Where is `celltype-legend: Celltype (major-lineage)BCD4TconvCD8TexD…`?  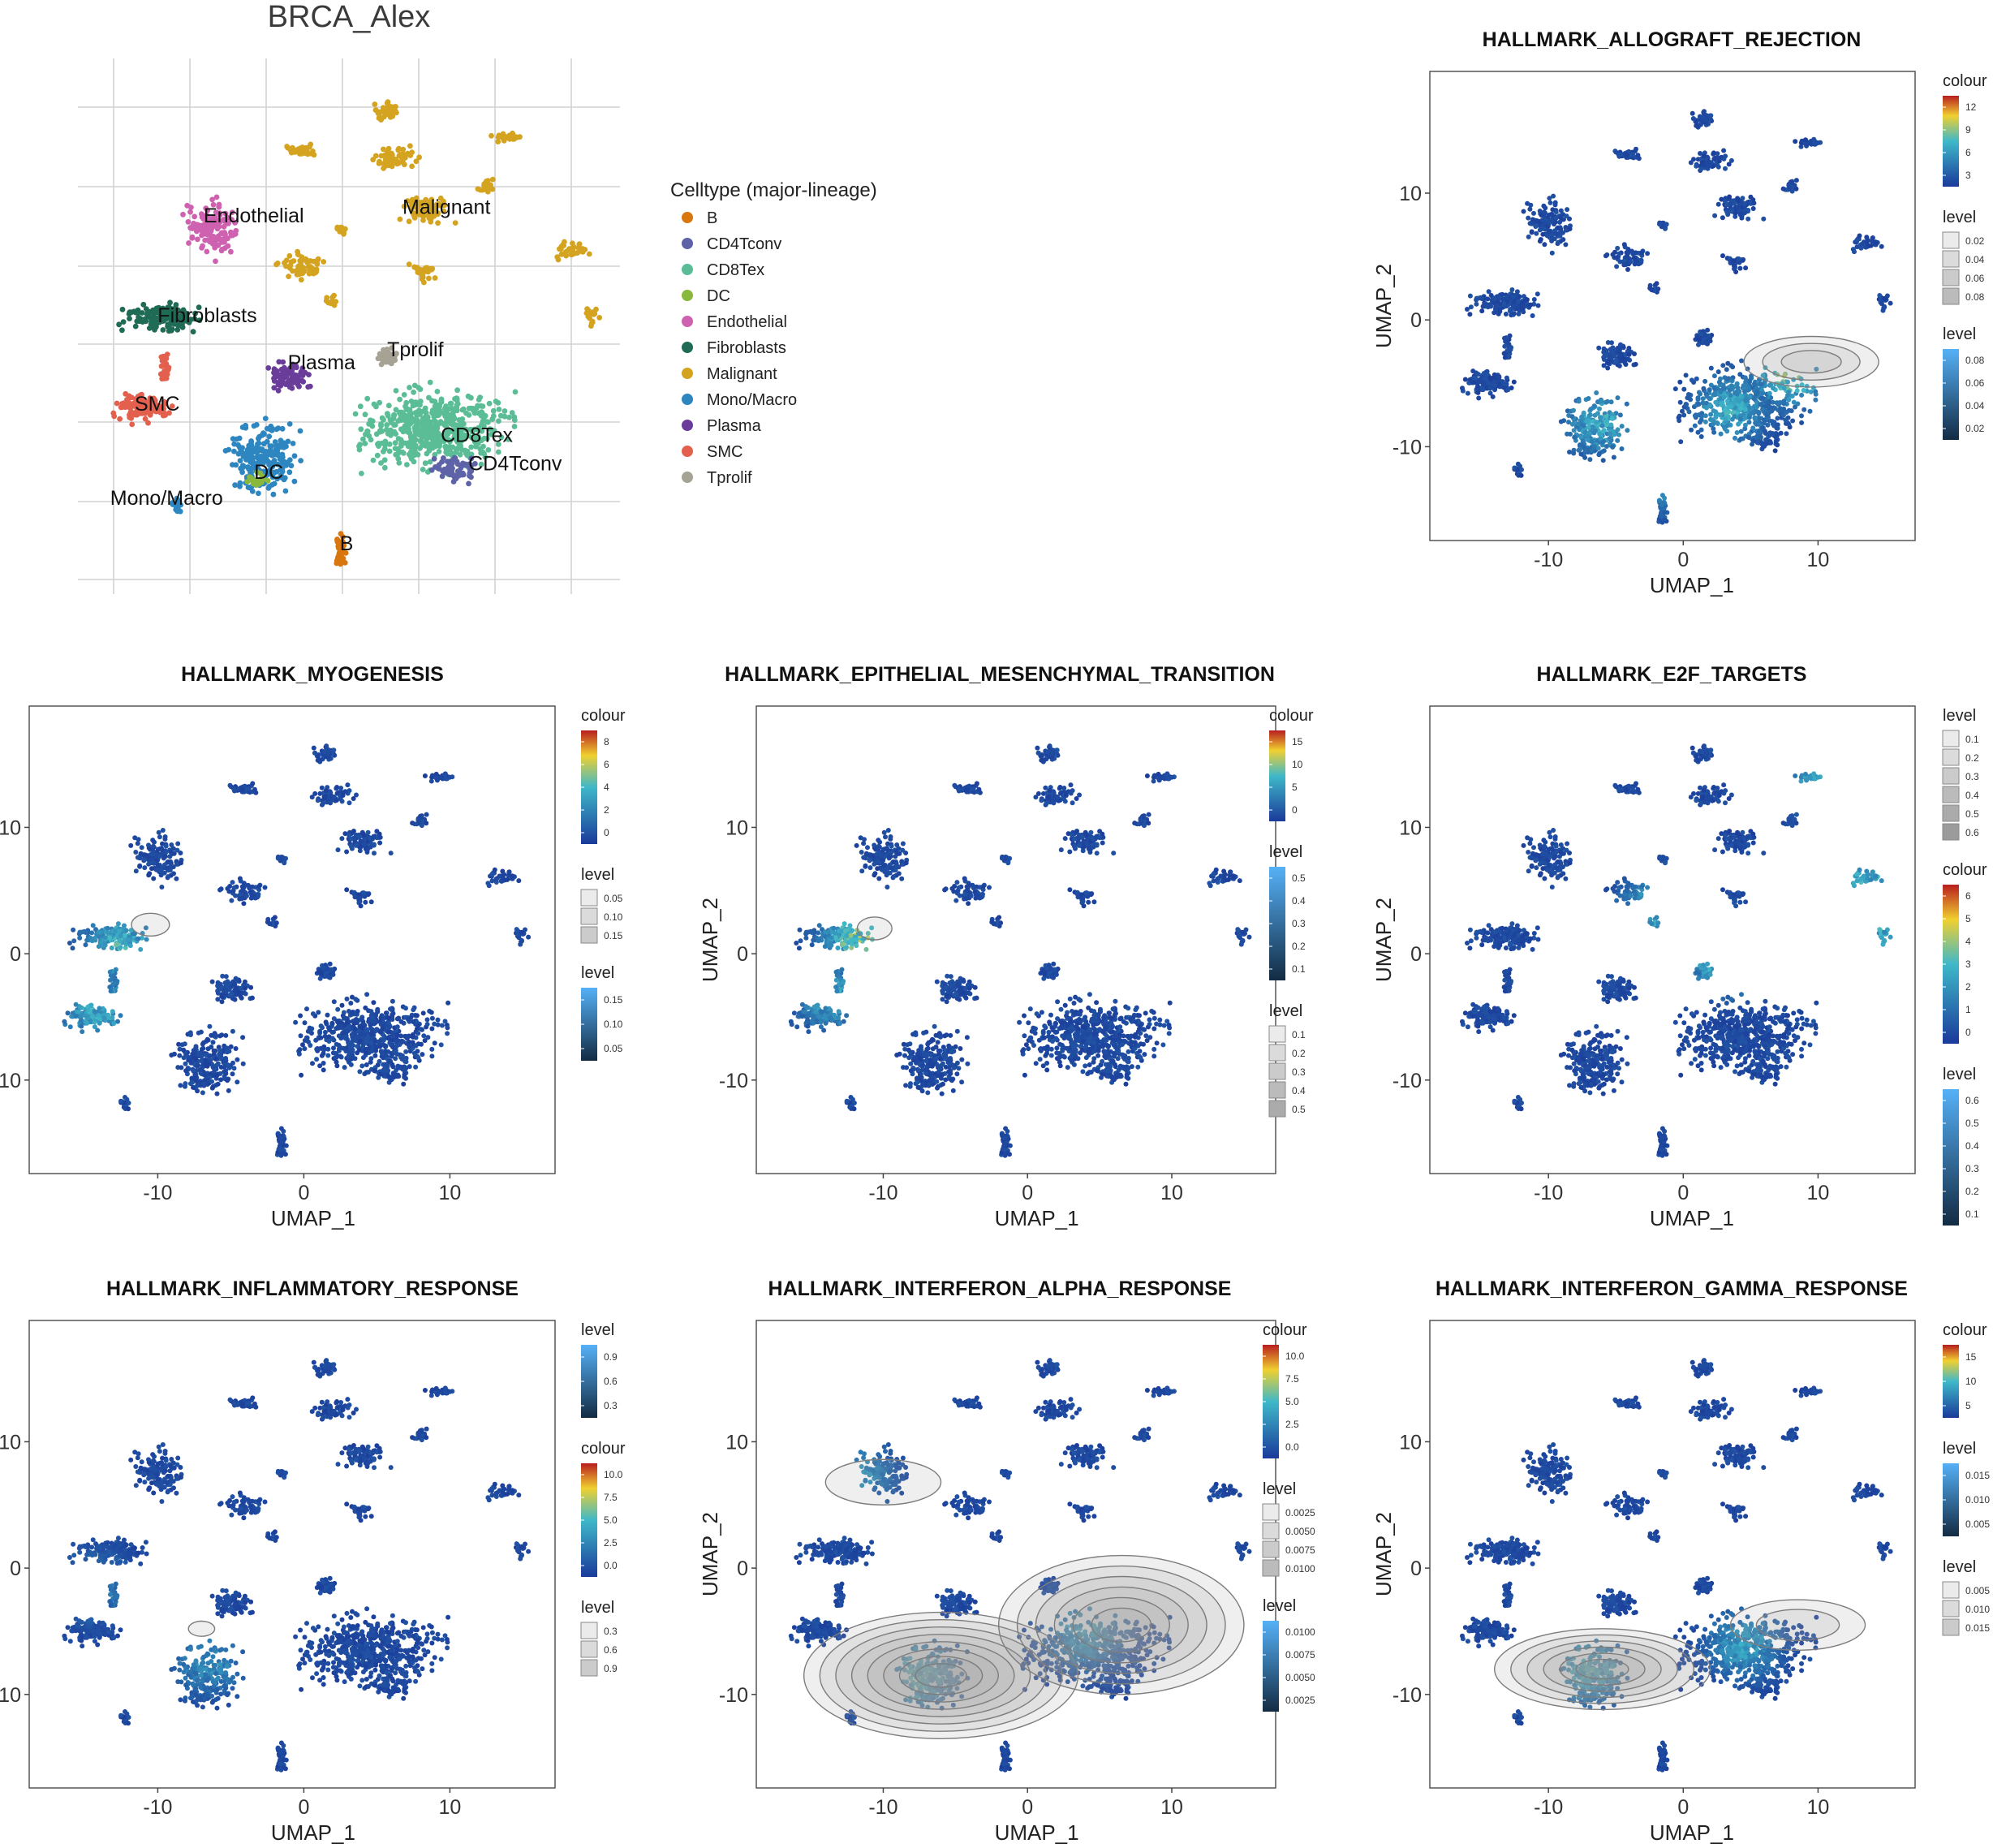 celltype-legend: Celltype (major-lineage)BCD4TconvCD8TexD… is located at coordinates (773, 333).